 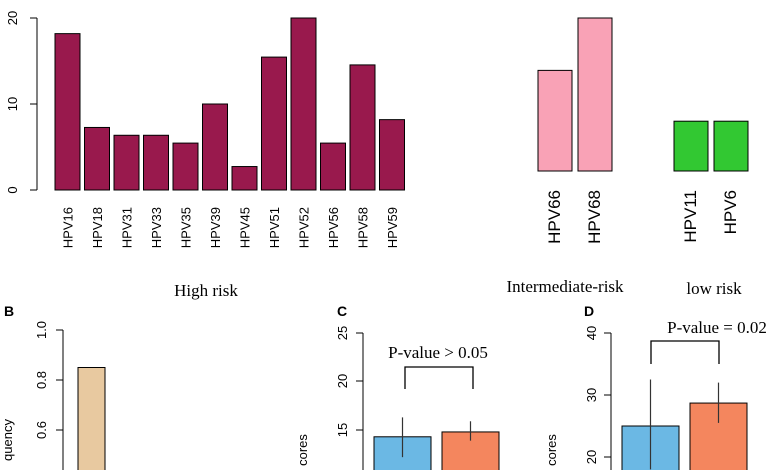 What do you see at coordinates (591, 457) in the screenshot?
I see `d-ytick-20: 20` at bounding box center [591, 457].